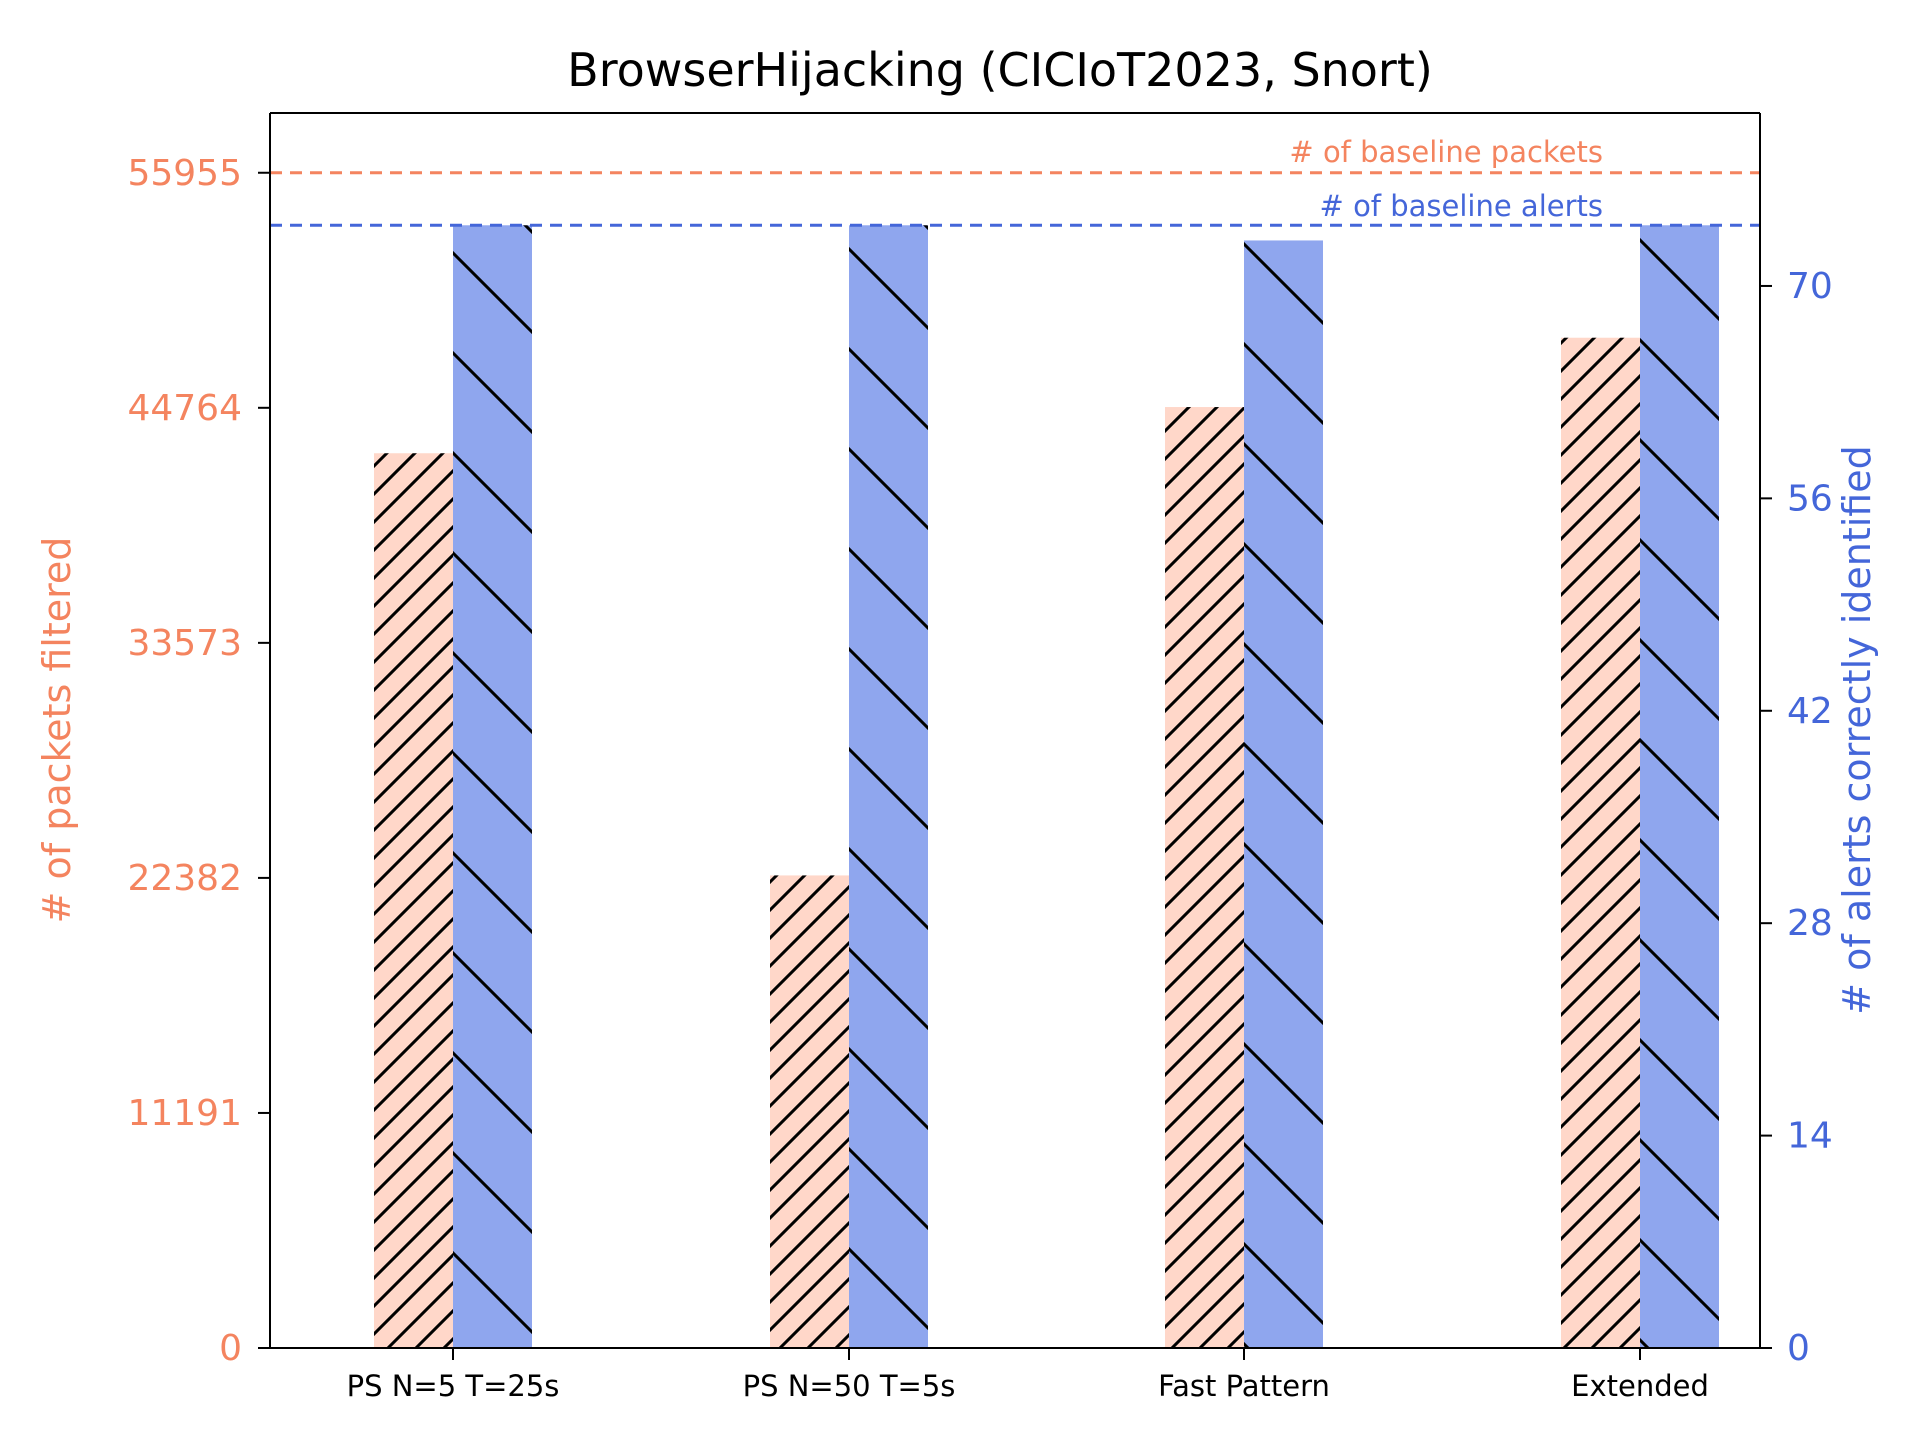 The image size is (1920, 1440). I want to click on right-tick-label-3: 42, so click(1810, 711).